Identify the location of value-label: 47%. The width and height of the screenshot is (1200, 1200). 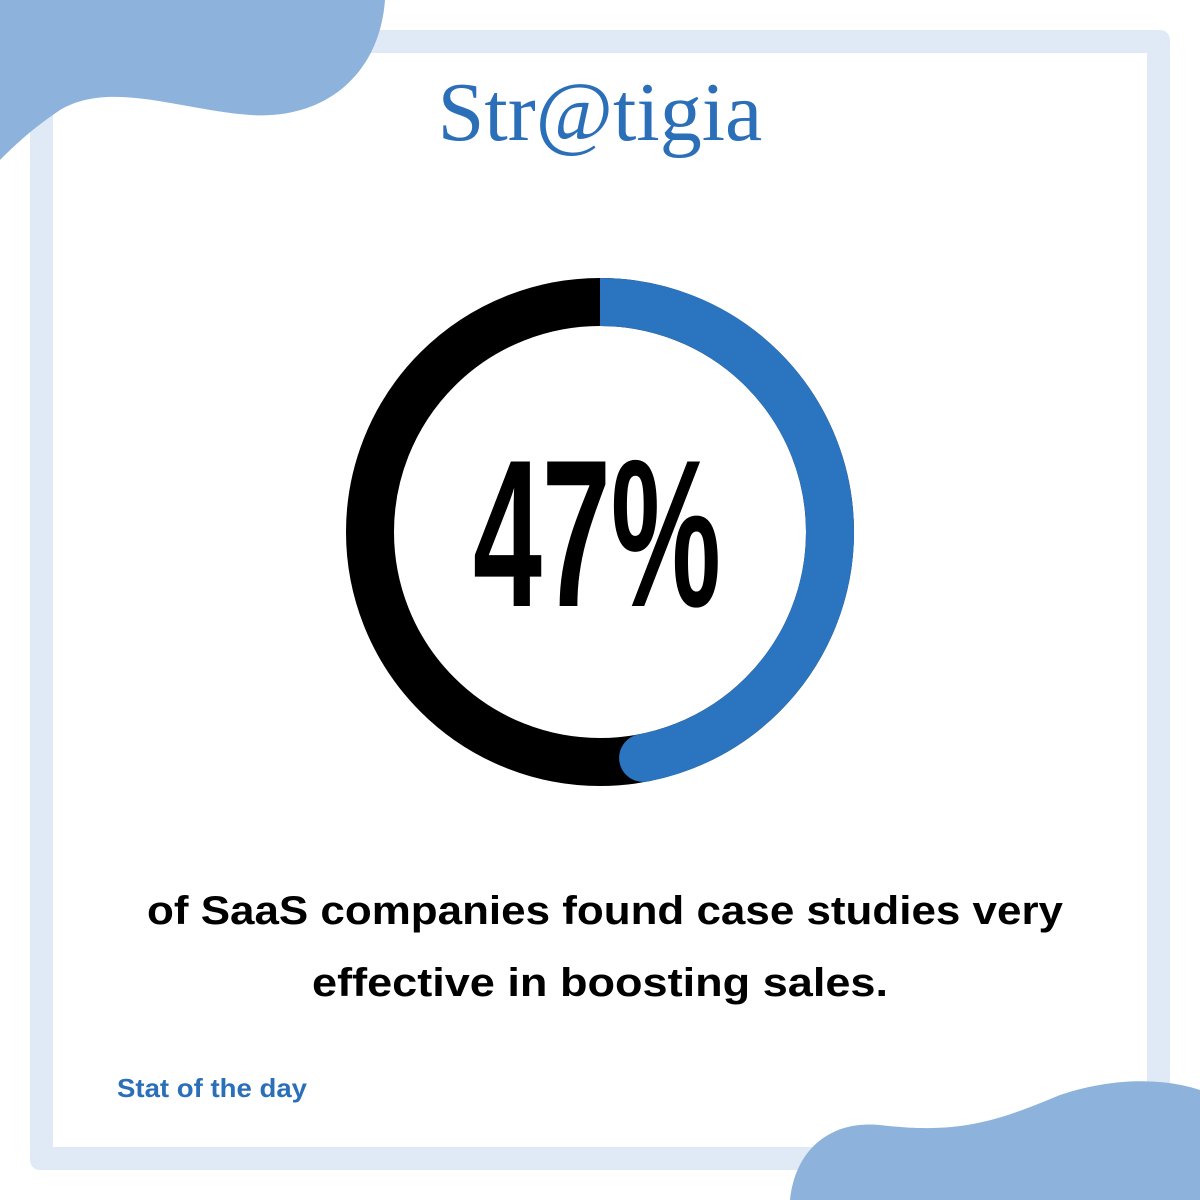
(597, 533).